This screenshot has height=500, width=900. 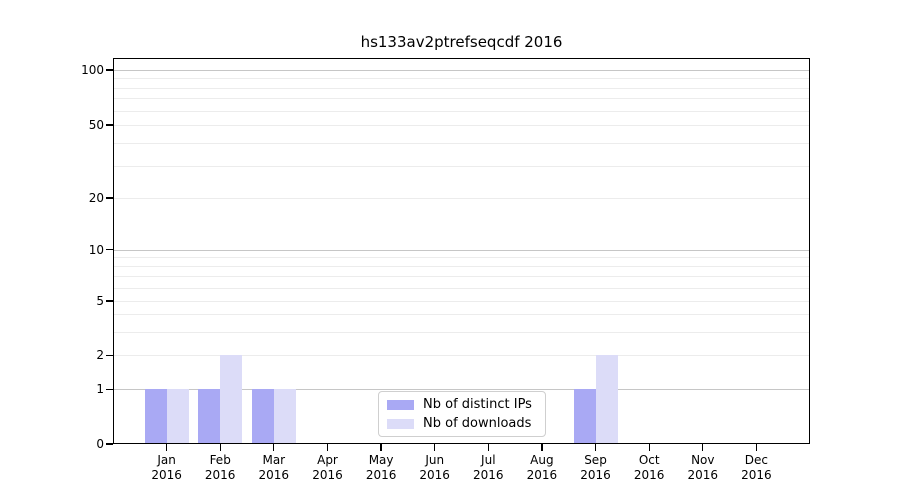 I want to click on x-tick-label-apr: Apr 2016, so click(x=328, y=468).